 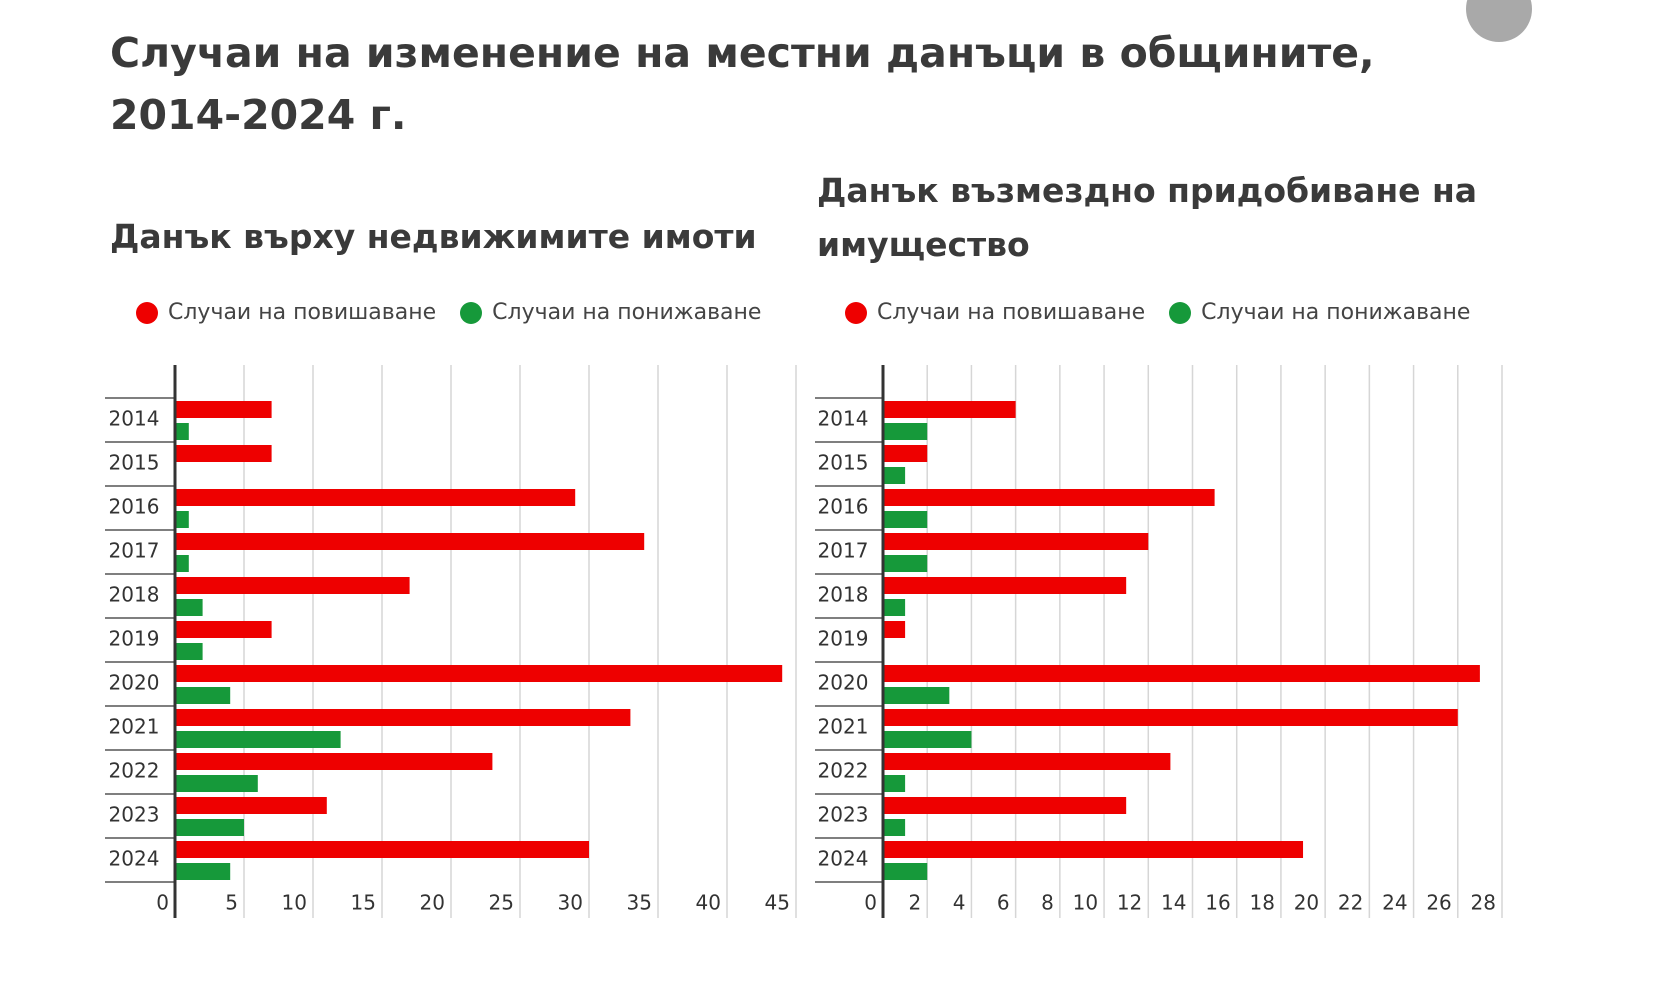 What do you see at coordinates (363, 903) in the screenshot?
I see `x-tick-label: 15` at bounding box center [363, 903].